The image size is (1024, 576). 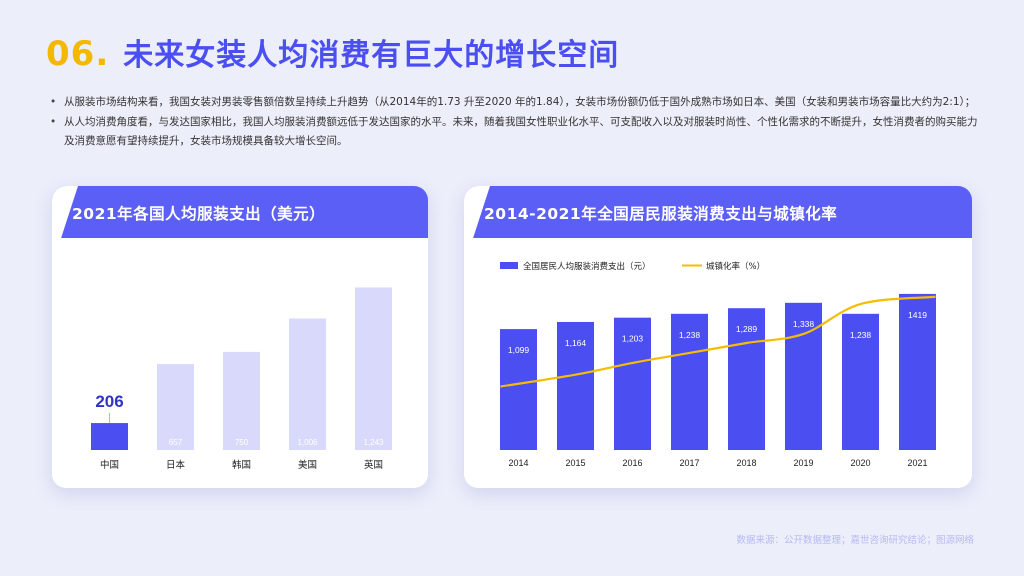 I want to click on card-header: 2014-2021年全国居民服装消费支出与城镇化率, so click(x=718, y=212).